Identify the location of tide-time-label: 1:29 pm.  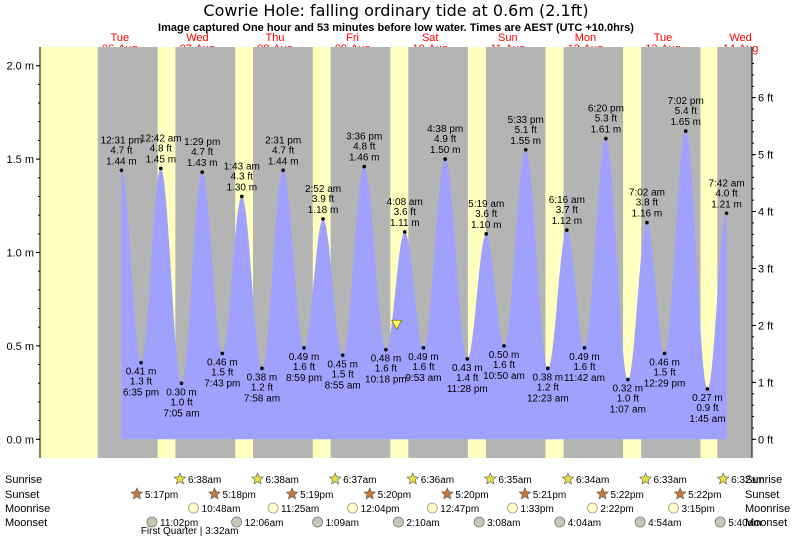
(202, 142).